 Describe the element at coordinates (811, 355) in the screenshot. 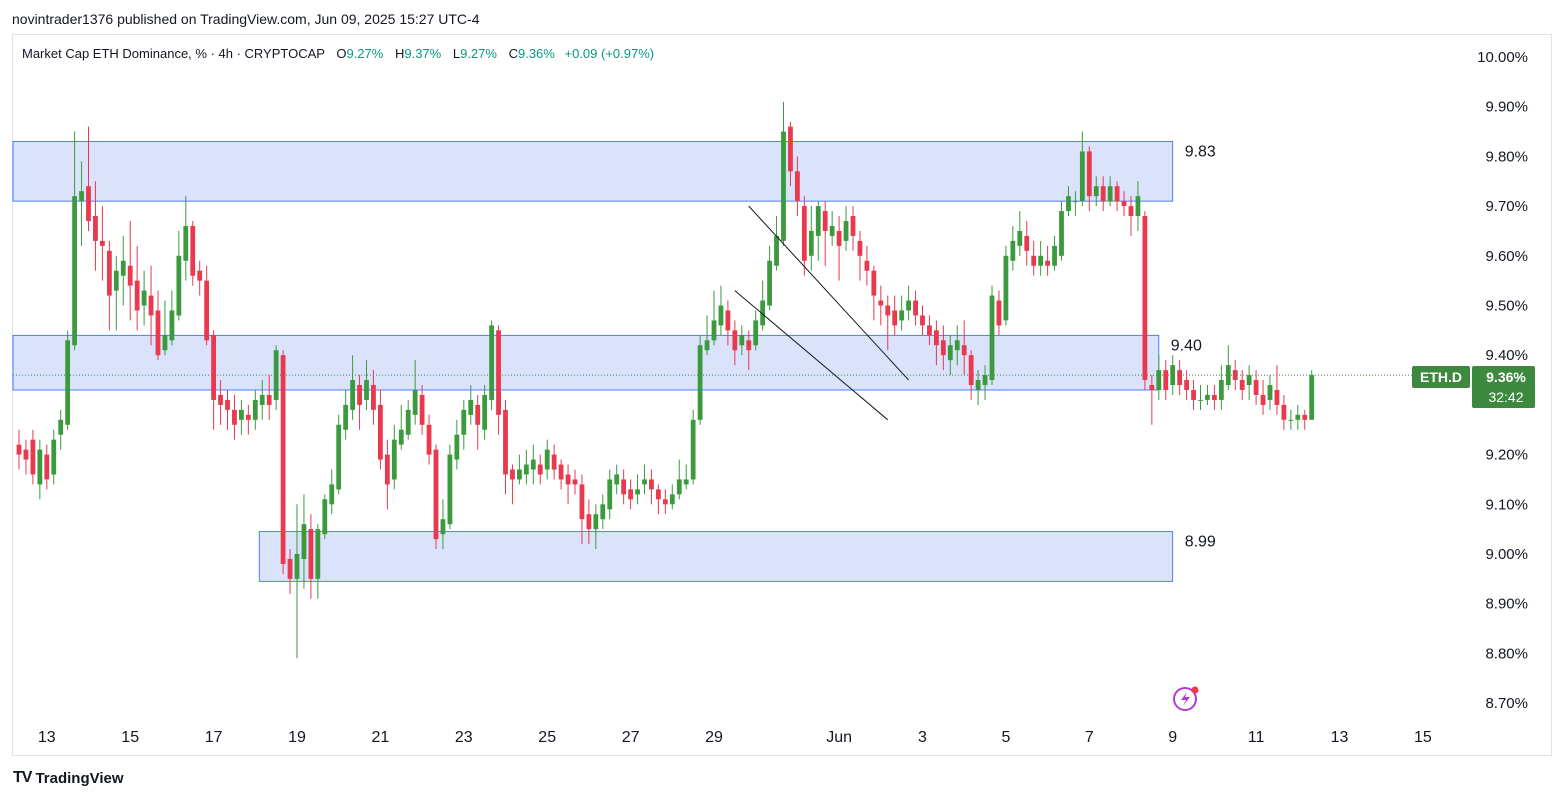

I see `channel-lower-line` at that location.